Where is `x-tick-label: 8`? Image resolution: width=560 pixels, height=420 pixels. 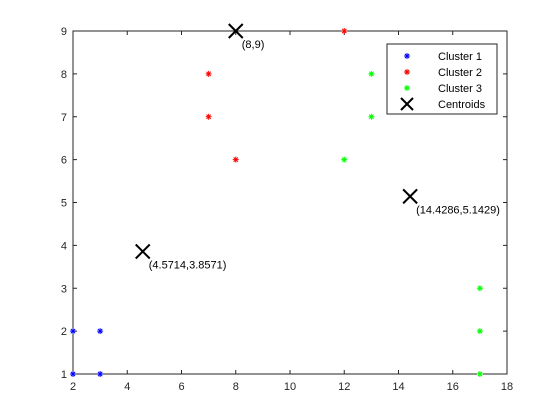 x-tick-label: 8 is located at coordinates (236, 387).